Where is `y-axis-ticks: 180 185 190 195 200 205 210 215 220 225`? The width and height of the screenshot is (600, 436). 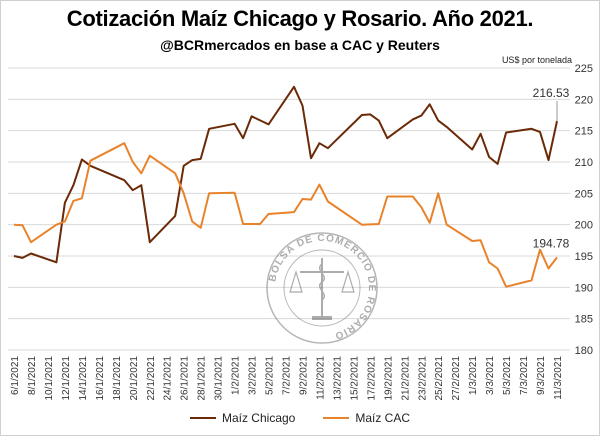
y-axis-ticks: 180 185 190 195 200 205 210 215 220 225 is located at coordinates (584, 210).